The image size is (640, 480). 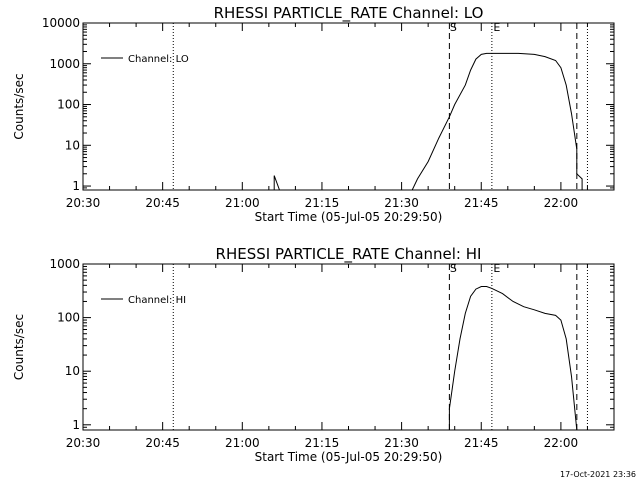 What do you see at coordinates (349, 457) in the screenshot?
I see `panel2-x-axis-label: Start Time (05-Jul-05 20:29:50)` at bounding box center [349, 457].